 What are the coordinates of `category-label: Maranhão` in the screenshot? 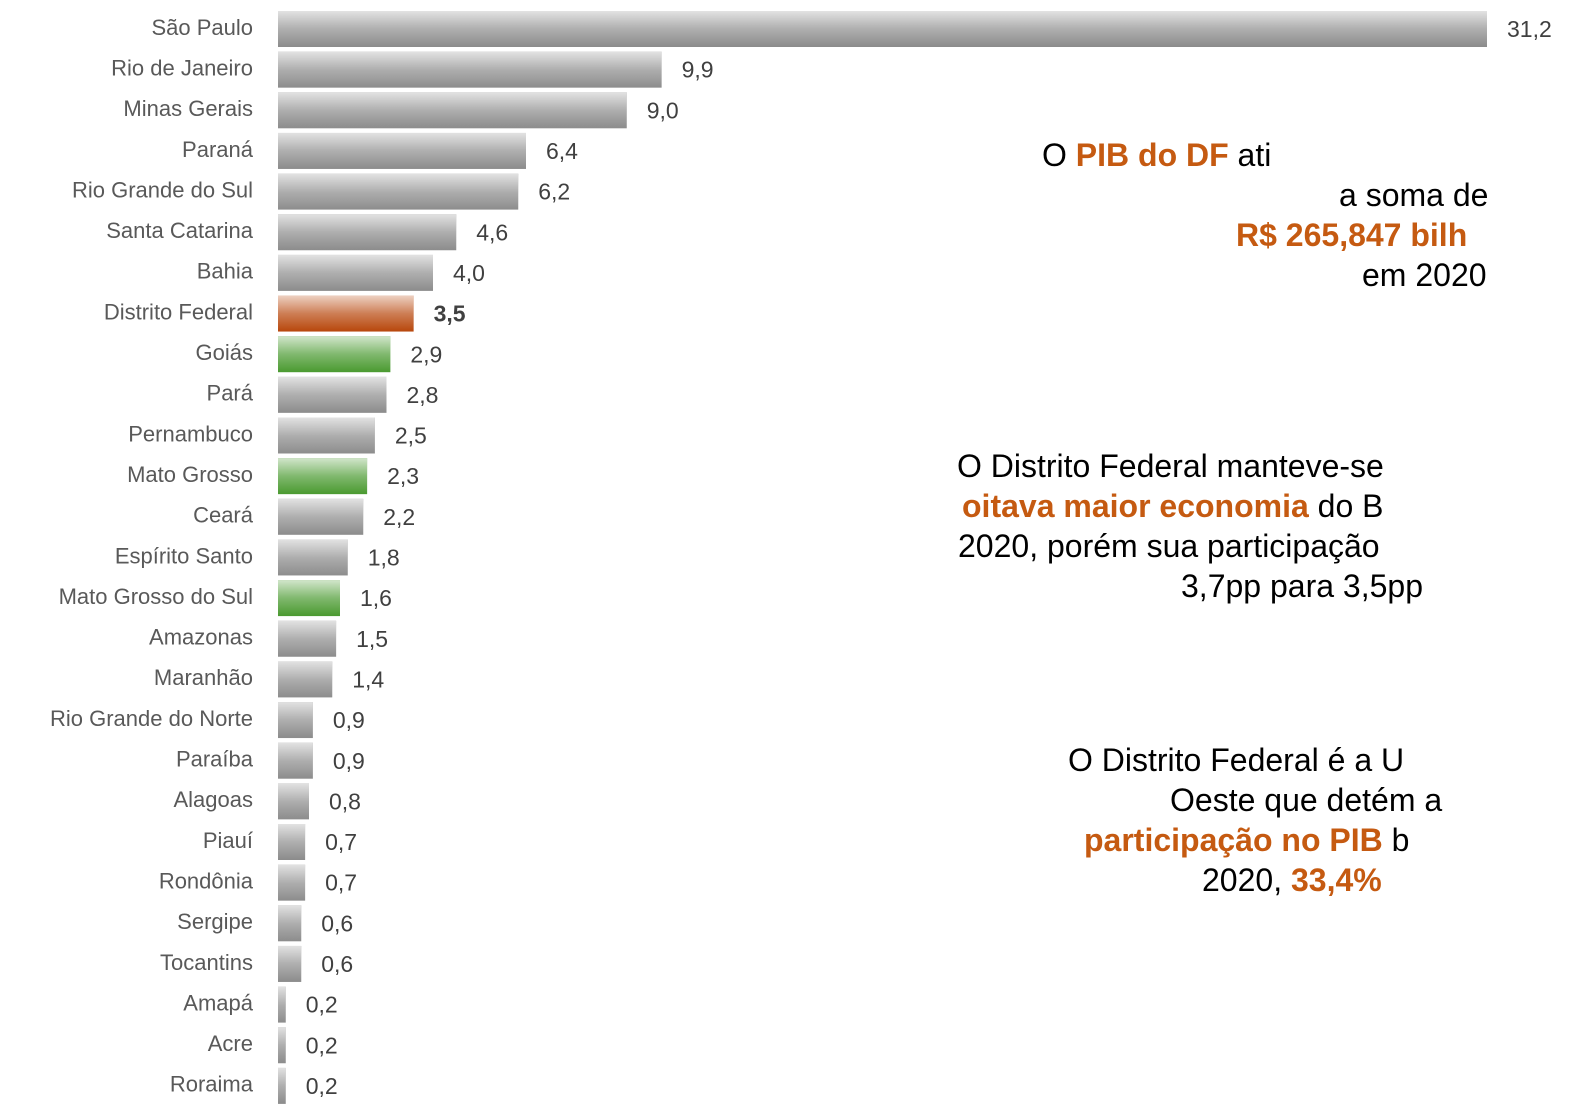 It's located at (203, 677).